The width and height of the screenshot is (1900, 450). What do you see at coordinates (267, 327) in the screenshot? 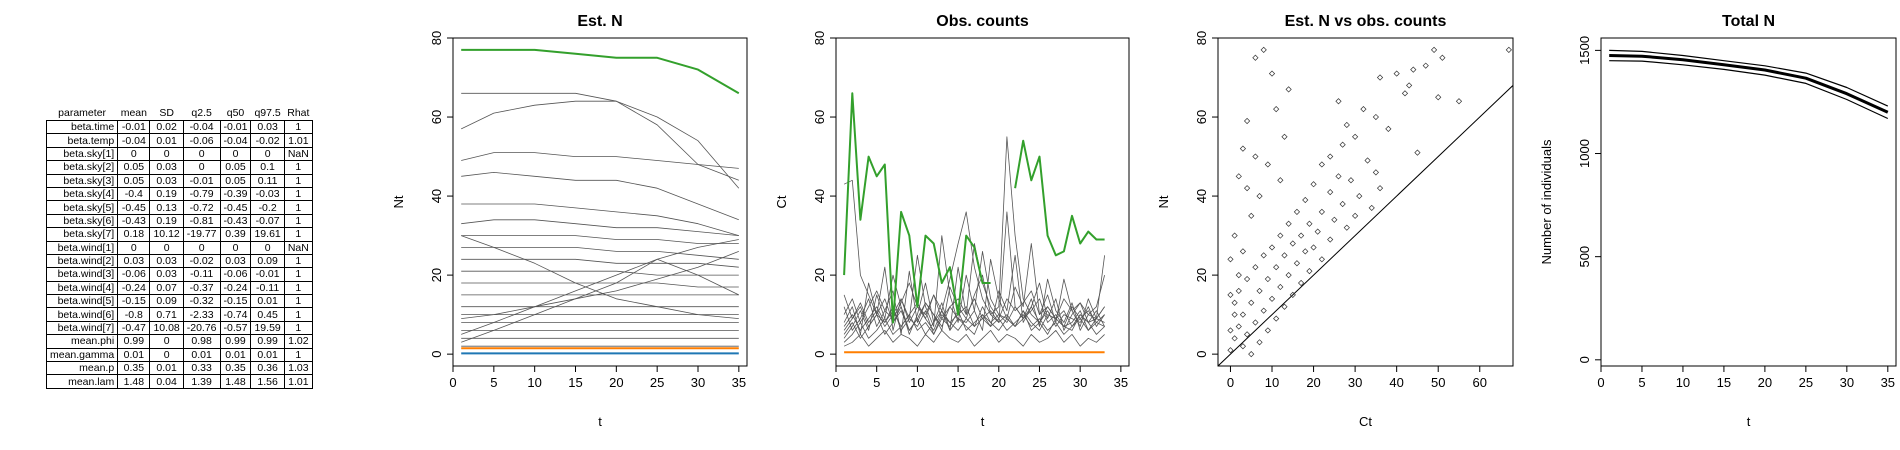
I see `table-cell: 19.59` at bounding box center [267, 327].